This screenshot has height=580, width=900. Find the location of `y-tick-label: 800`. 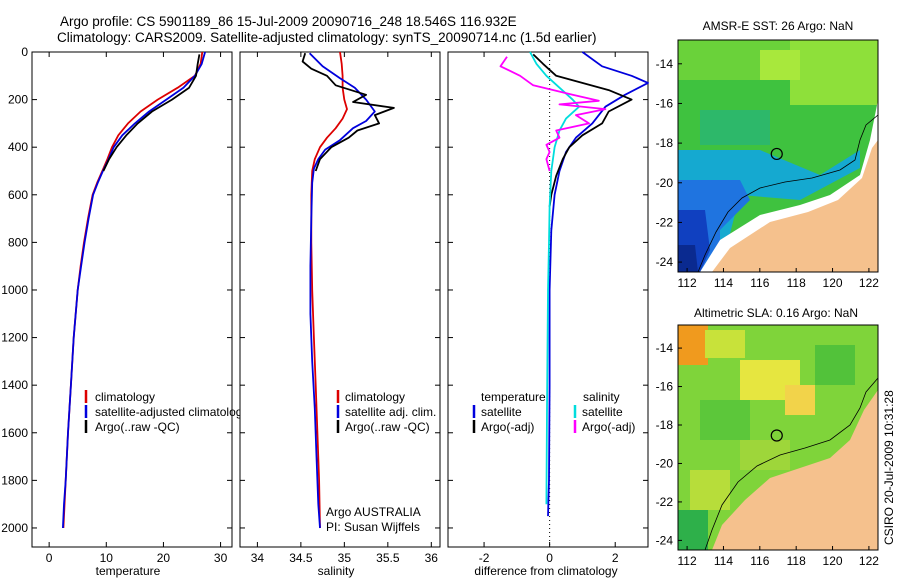

y-tick-label: 800 is located at coordinates (18, 242).